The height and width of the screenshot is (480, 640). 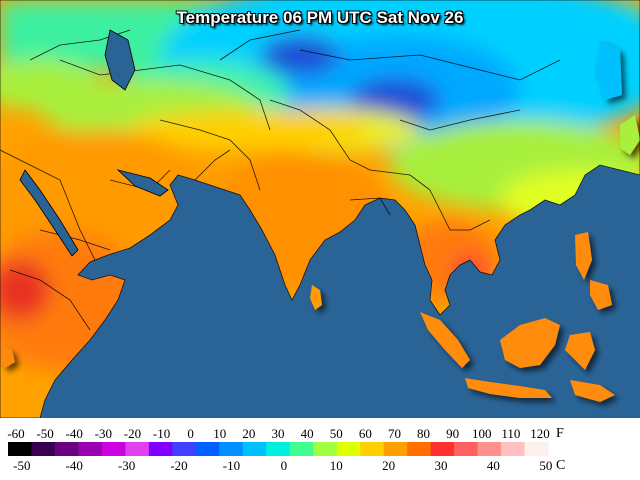 What do you see at coordinates (22, 465) in the screenshot?
I see `celsius-tick-label: -50` at bounding box center [22, 465].